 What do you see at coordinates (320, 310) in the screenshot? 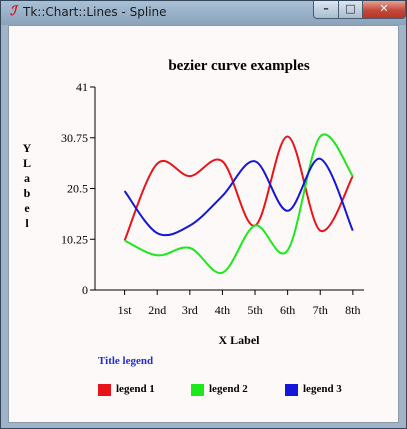
I see `x-tick-label: 7th` at bounding box center [320, 310].